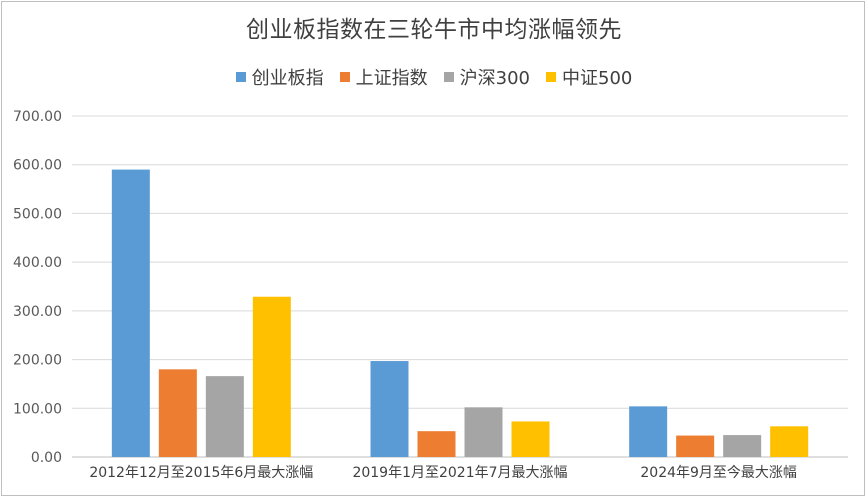 The width and height of the screenshot is (868, 499). Describe the element at coordinates (287, 78) in the screenshot. I see `legend-label-0: 创业板指` at that location.